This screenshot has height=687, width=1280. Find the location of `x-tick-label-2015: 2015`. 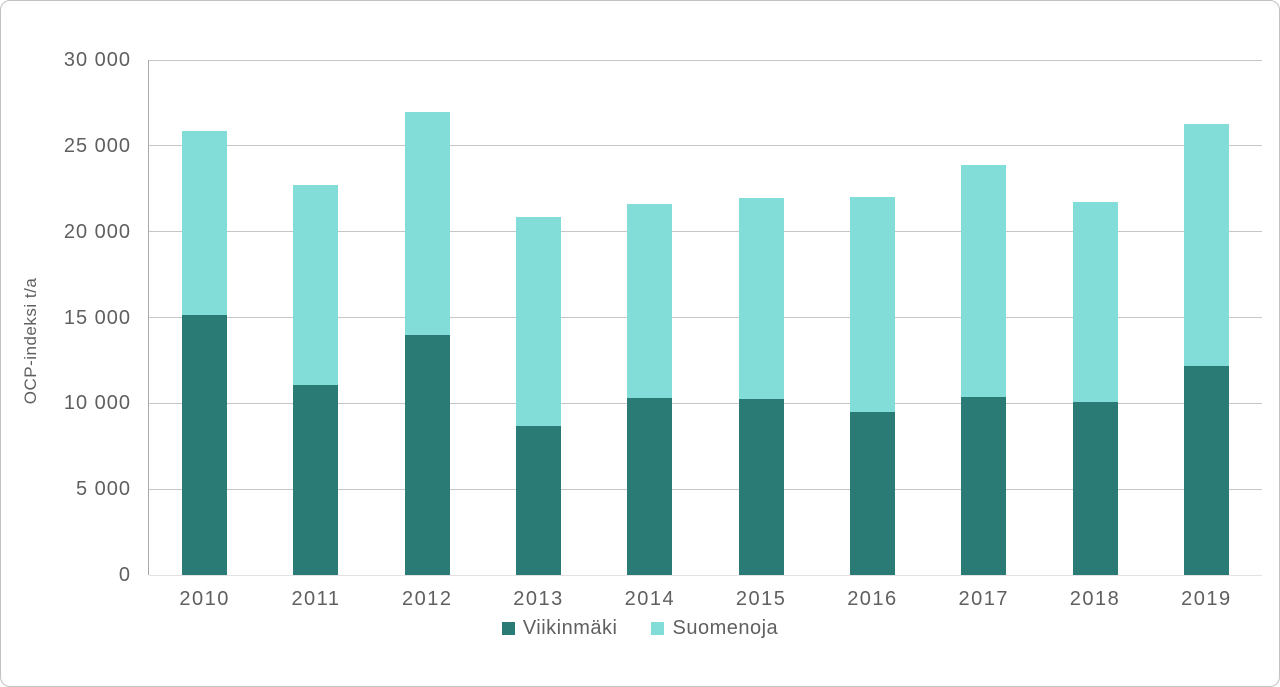

x-tick-label-2015: 2015 is located at coordinates (761, 599).